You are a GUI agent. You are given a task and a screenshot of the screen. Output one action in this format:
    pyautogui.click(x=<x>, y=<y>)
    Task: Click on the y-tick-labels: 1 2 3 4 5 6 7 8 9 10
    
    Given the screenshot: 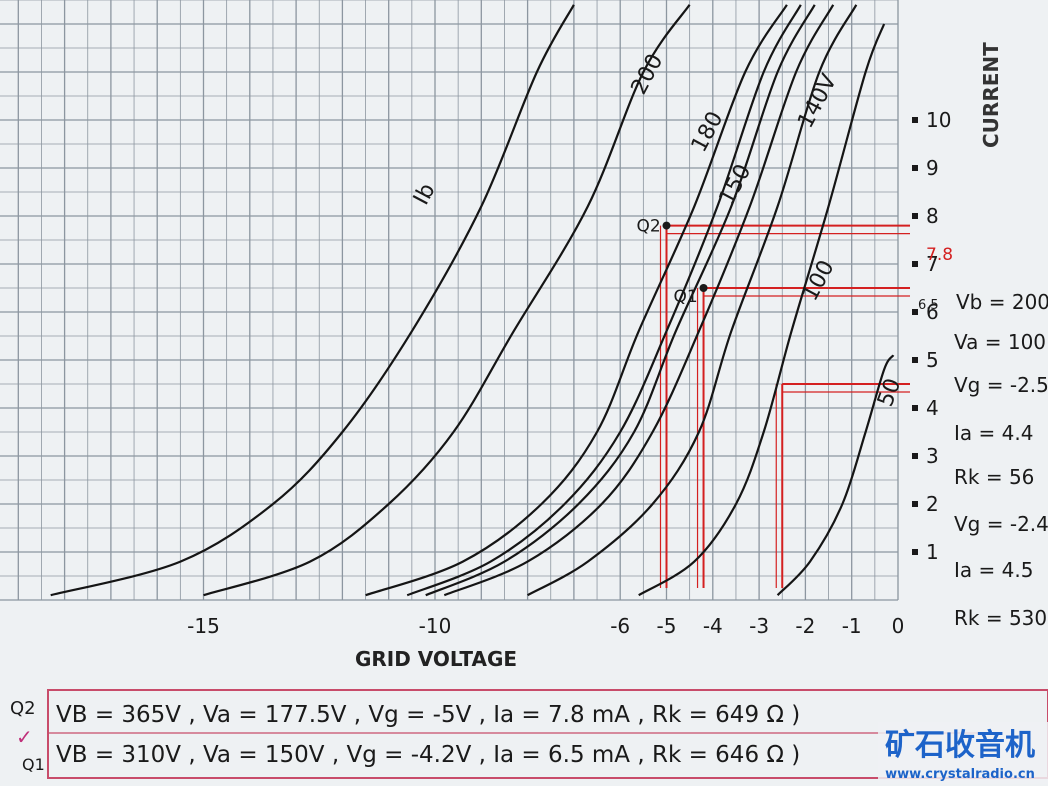 What is the action you would take?
    pyautogui.click(x=931, y=336)
    